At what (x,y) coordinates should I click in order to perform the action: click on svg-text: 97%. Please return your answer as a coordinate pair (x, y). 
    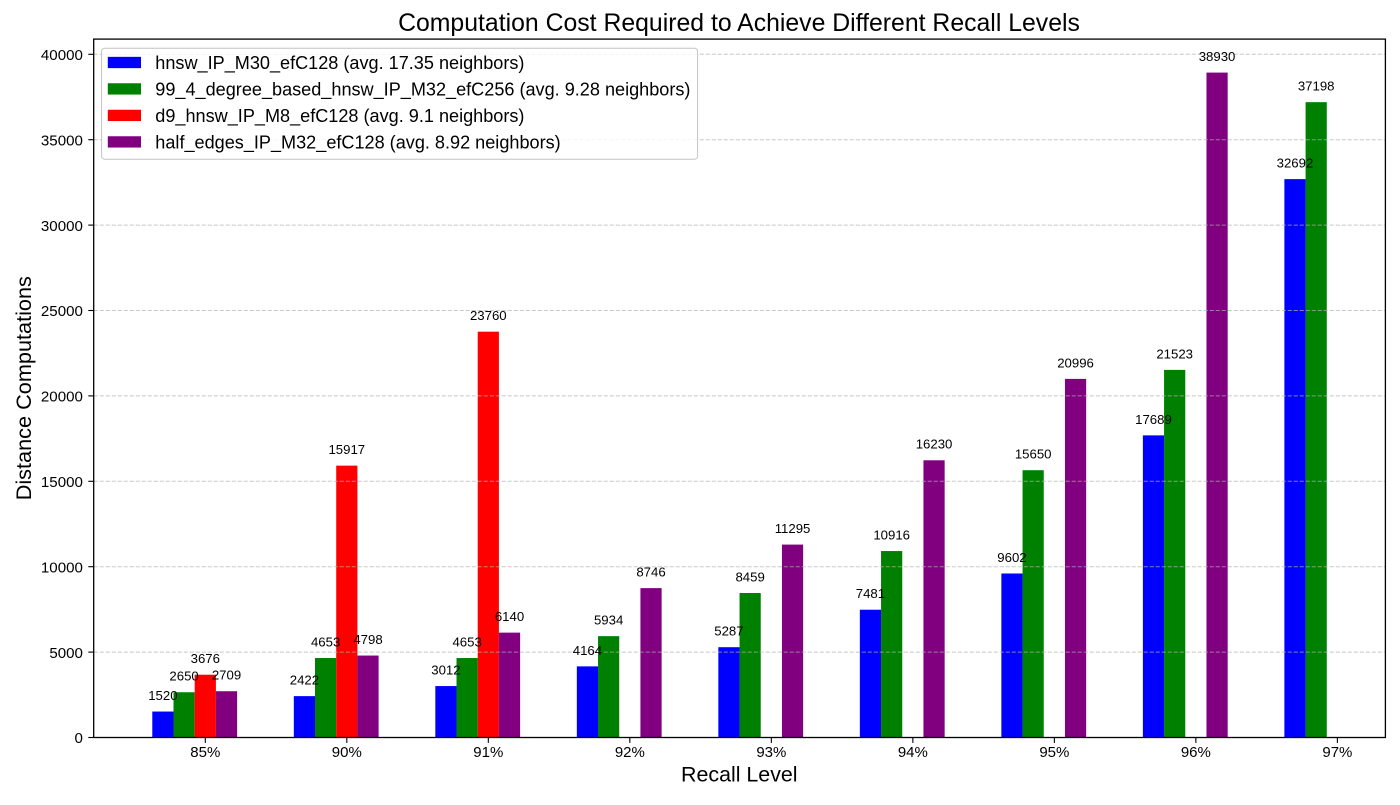
    Looking at the image, I should click on (1337, 752).